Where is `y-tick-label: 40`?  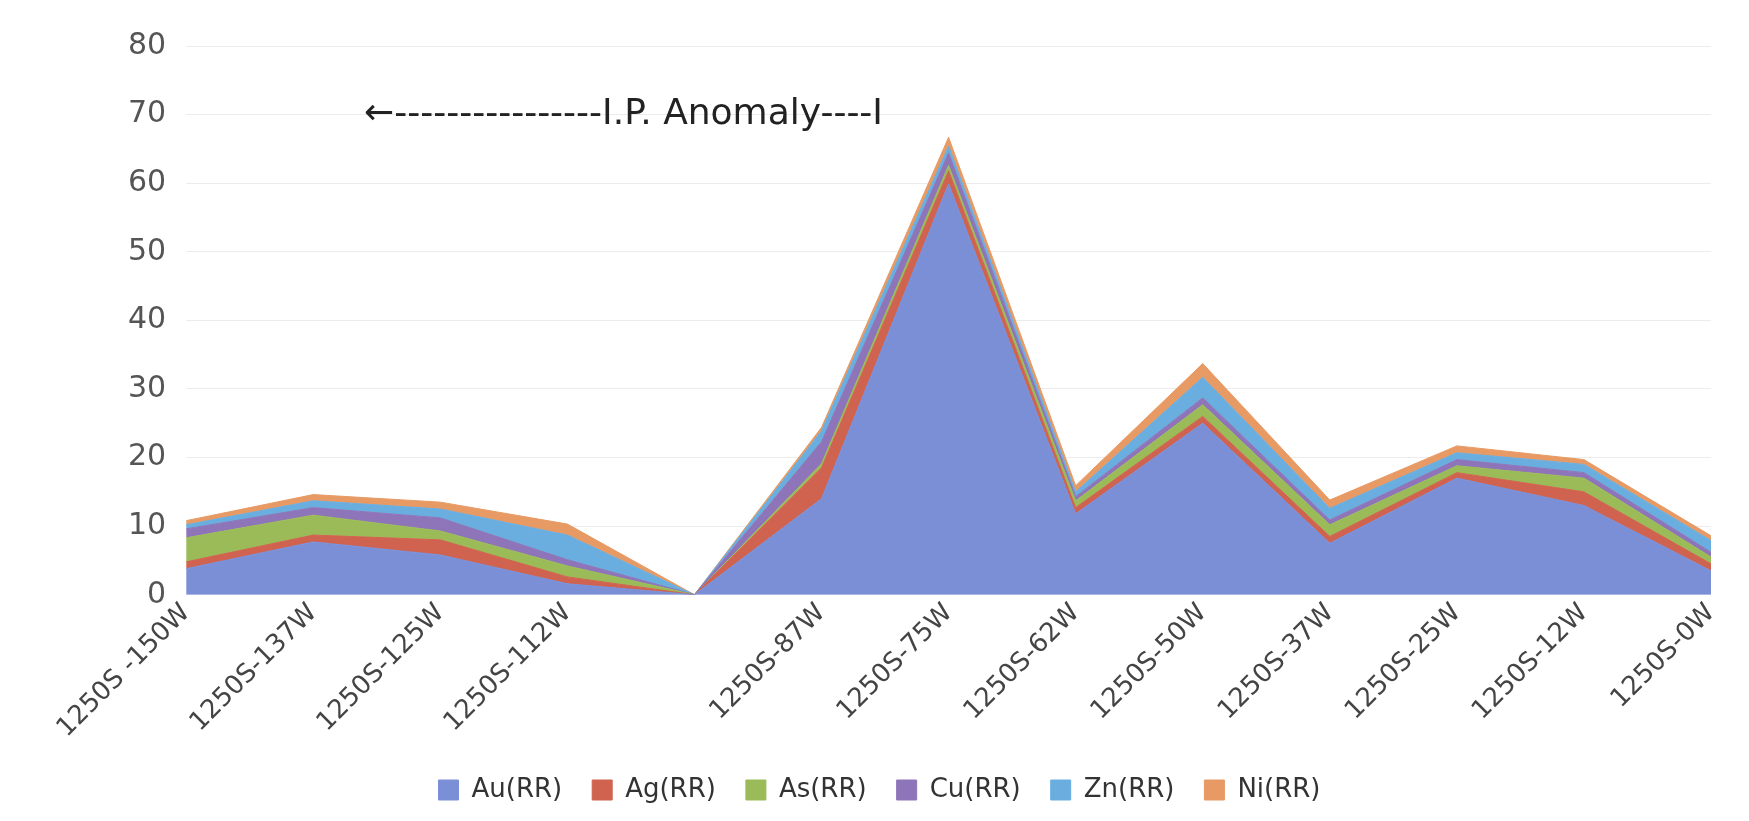 y-tick-label: 40 is located at coordinates (147, 318).